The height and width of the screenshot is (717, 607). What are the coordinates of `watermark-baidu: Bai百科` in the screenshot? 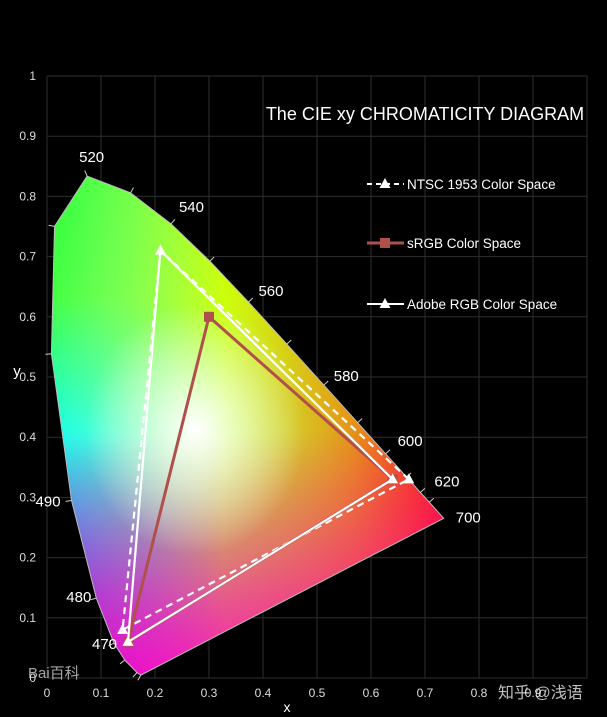 It's located at (54, 673).